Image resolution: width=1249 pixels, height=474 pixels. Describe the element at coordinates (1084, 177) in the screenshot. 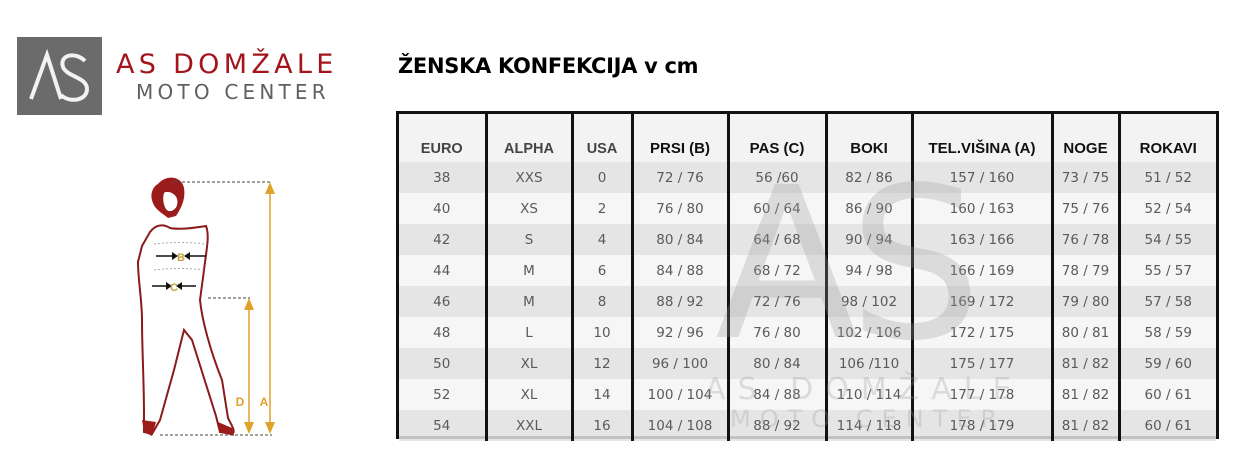

I see `table-cell: 73 / 75` at that location.